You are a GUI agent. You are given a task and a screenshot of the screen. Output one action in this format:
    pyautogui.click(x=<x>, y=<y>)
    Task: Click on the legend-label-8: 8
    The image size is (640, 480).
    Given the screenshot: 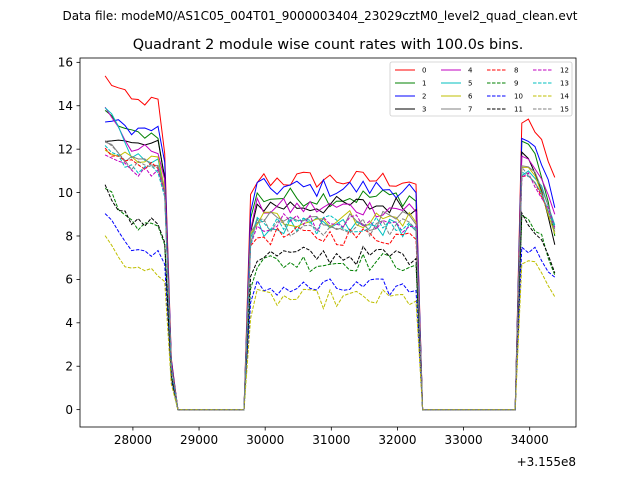 What is the action you would take?
    pyautogui.click(x=516, y=71)
    